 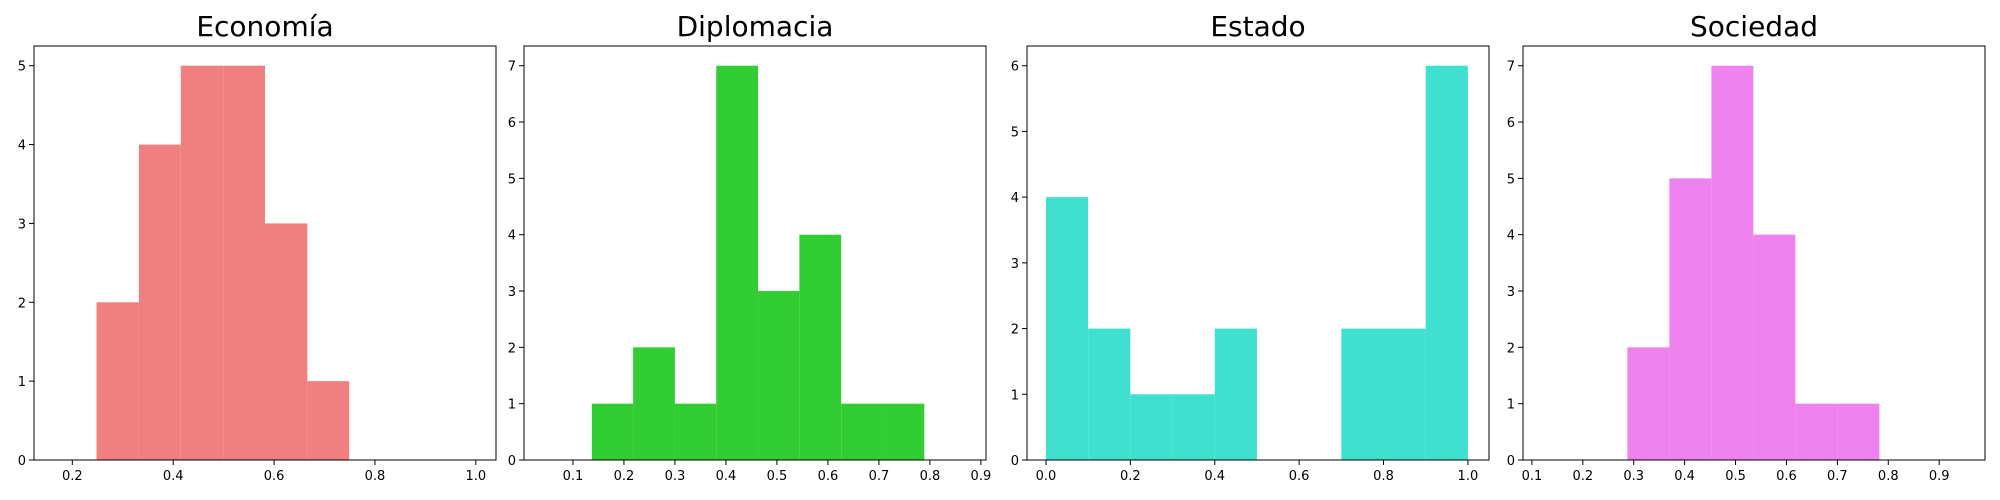 I want to click on chart-title: Estado, so click(x=1257, y=26).